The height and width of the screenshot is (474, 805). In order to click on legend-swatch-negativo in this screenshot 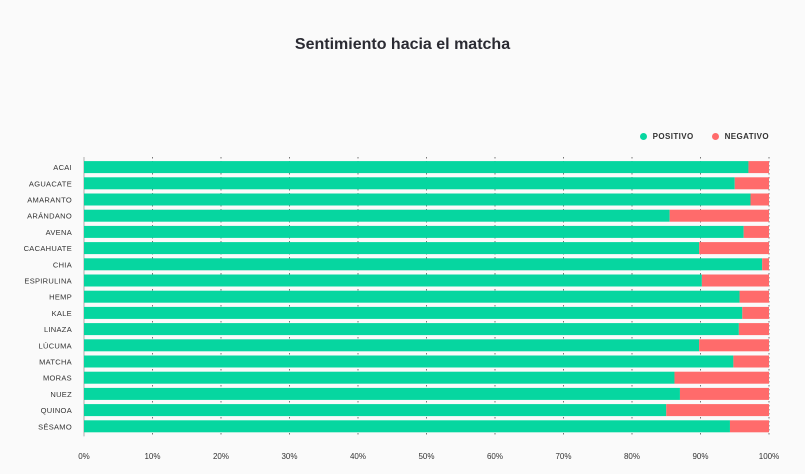, I will do `click(715, 136)`.